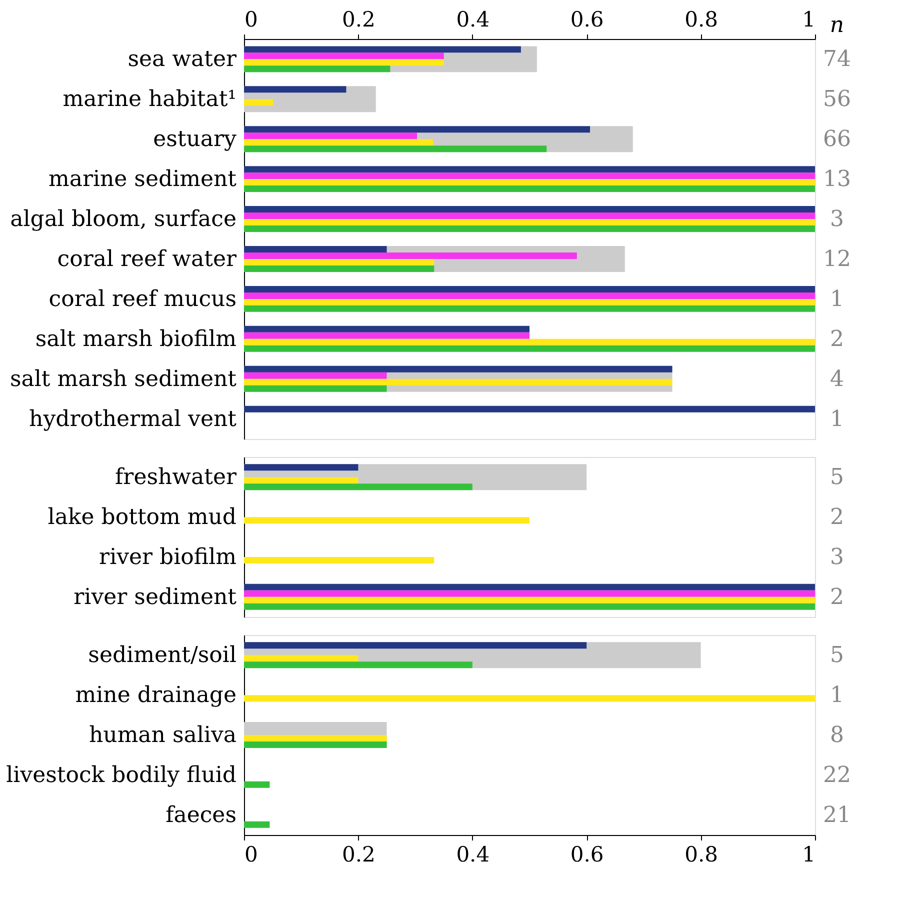 This screenshot has height=908, width=909. Describe the element at coordinates (121, 775) in the screenshot. I see `y-tick-label: livestock bodily fluid` at that location.